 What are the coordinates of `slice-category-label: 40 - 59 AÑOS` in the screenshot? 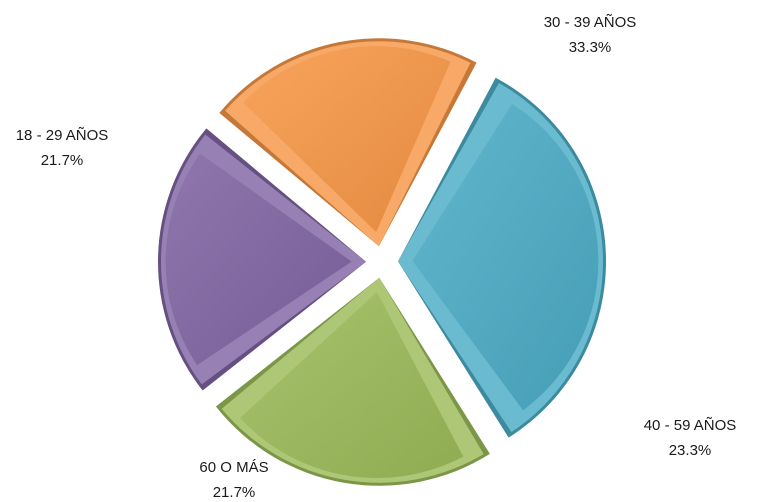 It's located at (690, 425).